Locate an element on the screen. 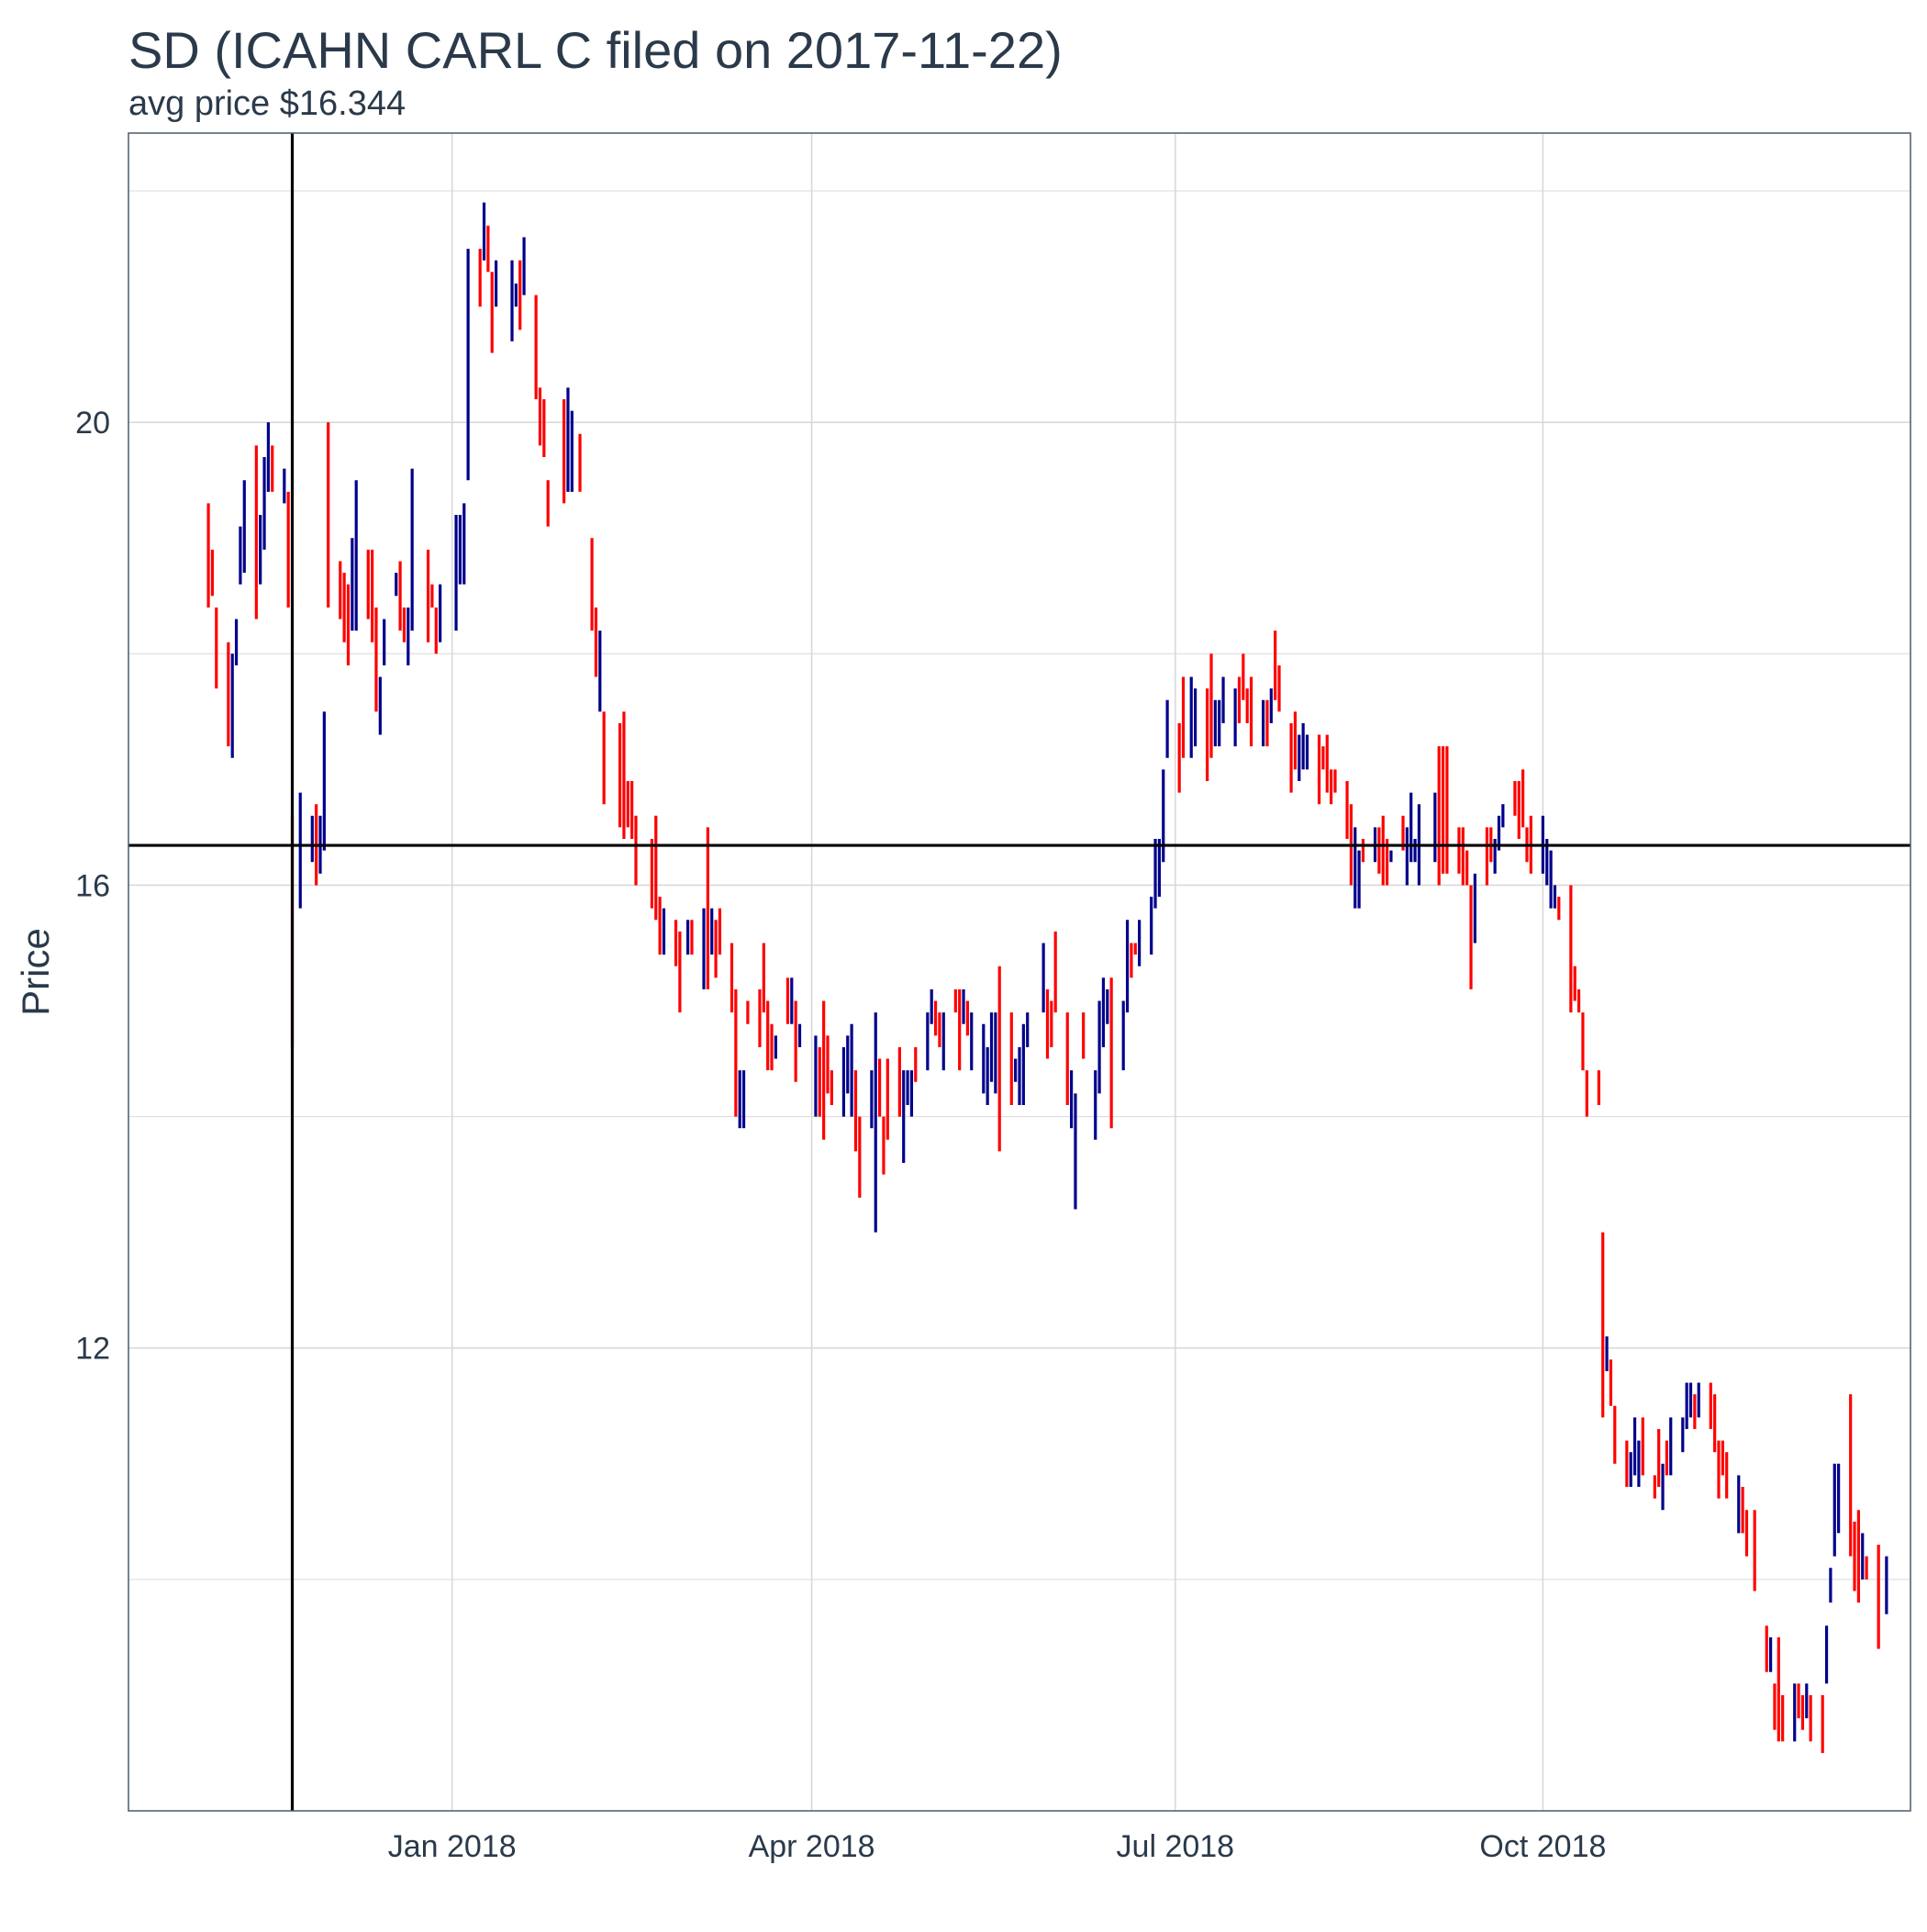  y-tick-label: 20 is located at coordinates (92, 423).